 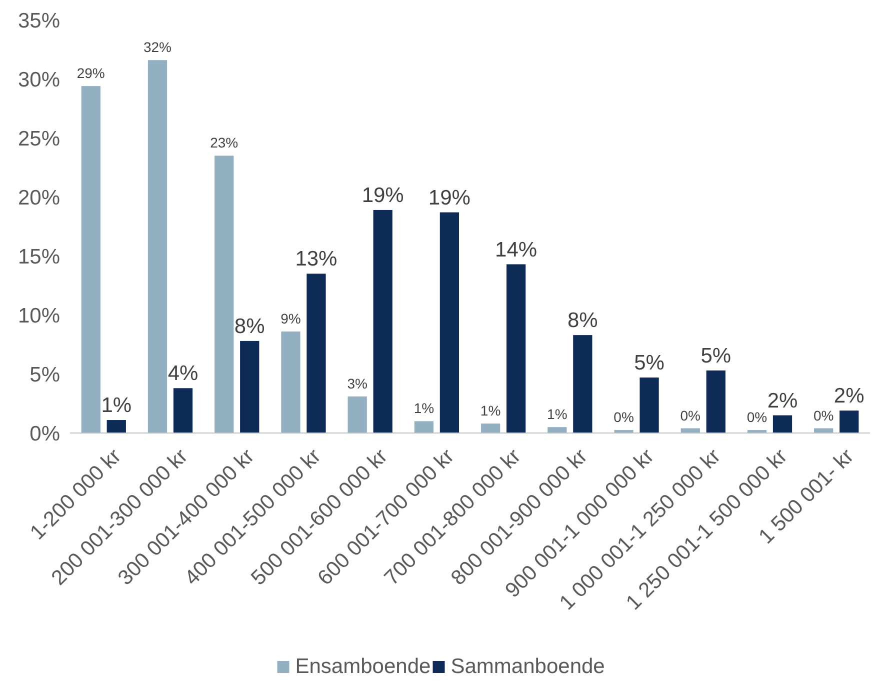 What do you see at coordinates (39, 20) in the screenshot?
I see `y-tick-label: 35%` at bounding box center [39, 20].